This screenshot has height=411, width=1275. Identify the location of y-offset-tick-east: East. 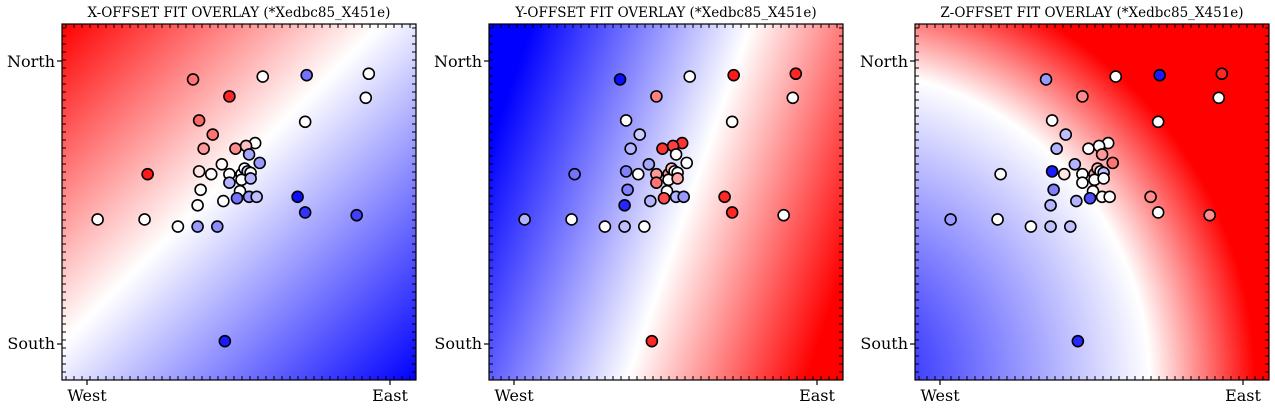
(817, 395).